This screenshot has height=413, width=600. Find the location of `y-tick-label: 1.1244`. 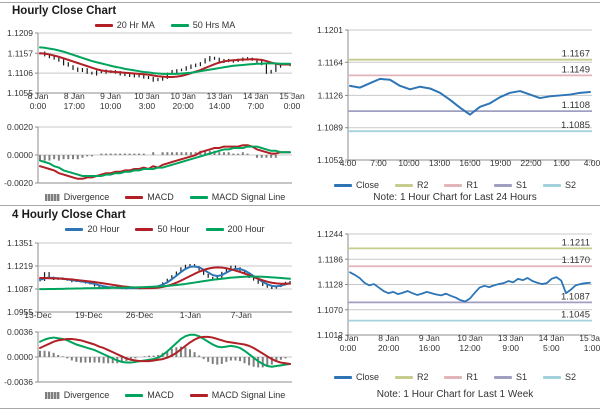

y-tick-label: 1.1244 is located at coordinates (330, 234).